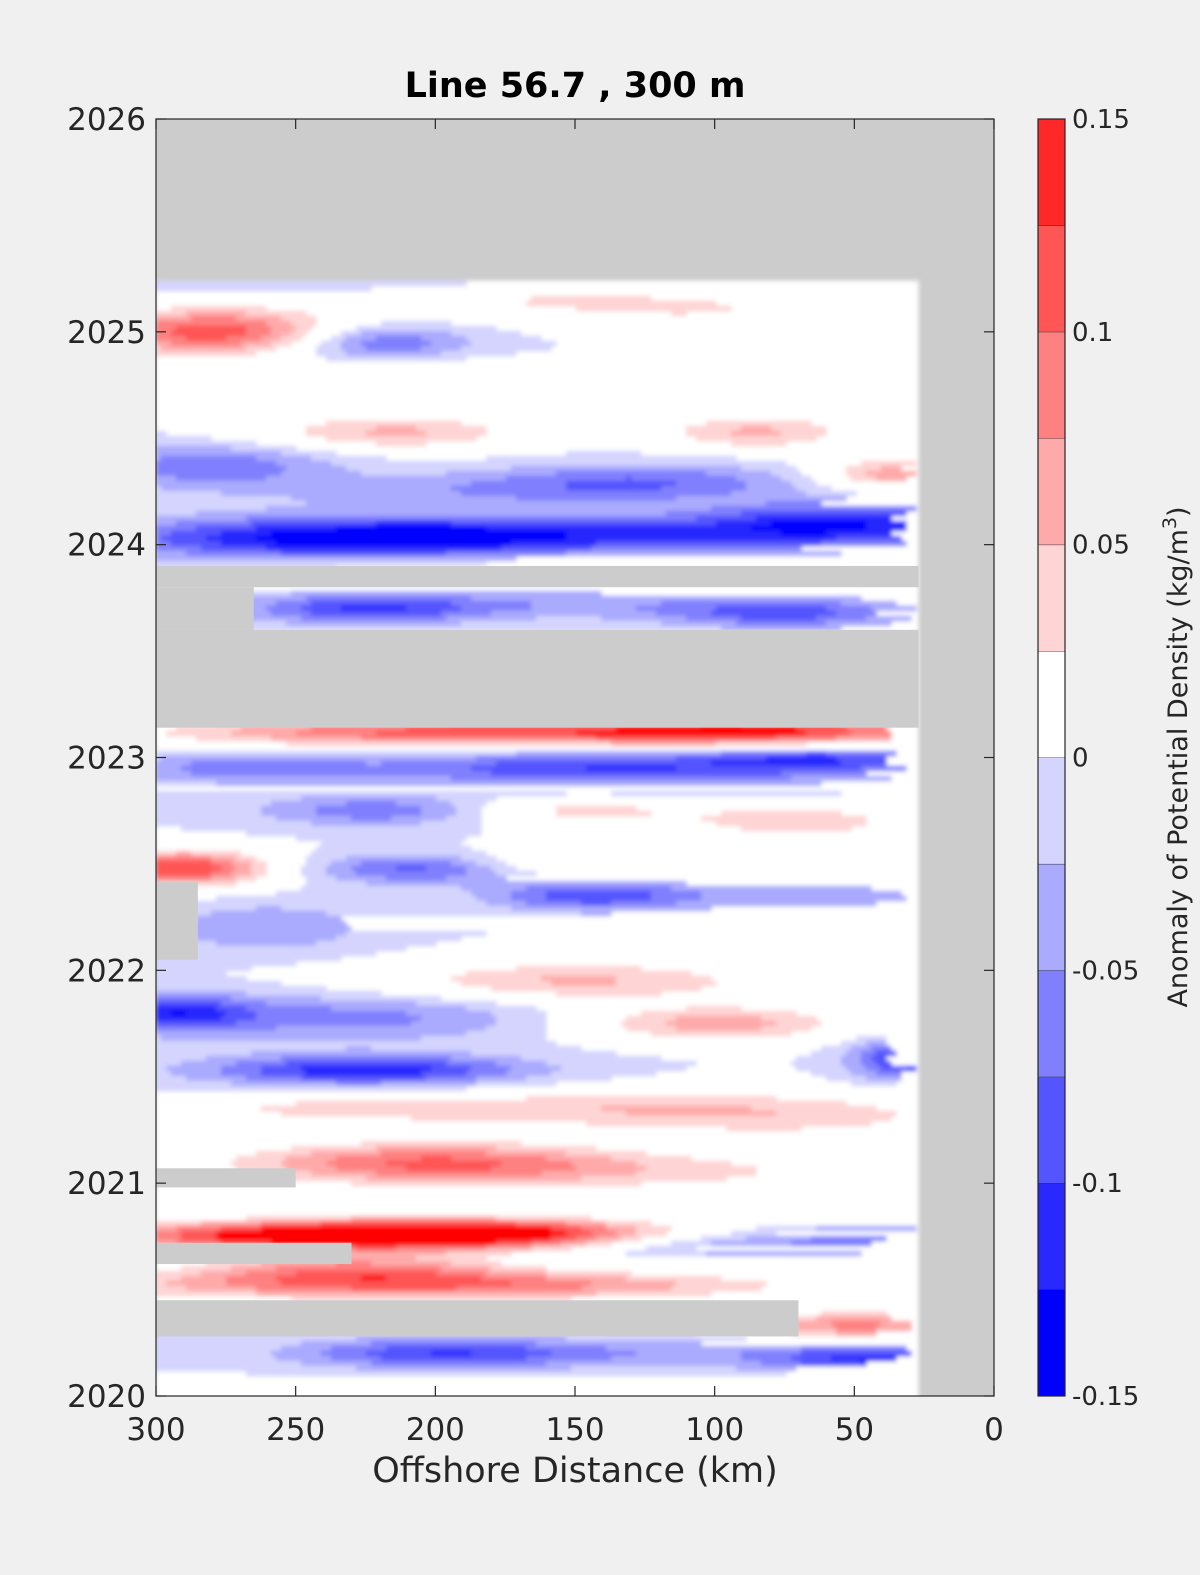  I want to click on colorbar-unit: kg/m, so click(1178, 563).